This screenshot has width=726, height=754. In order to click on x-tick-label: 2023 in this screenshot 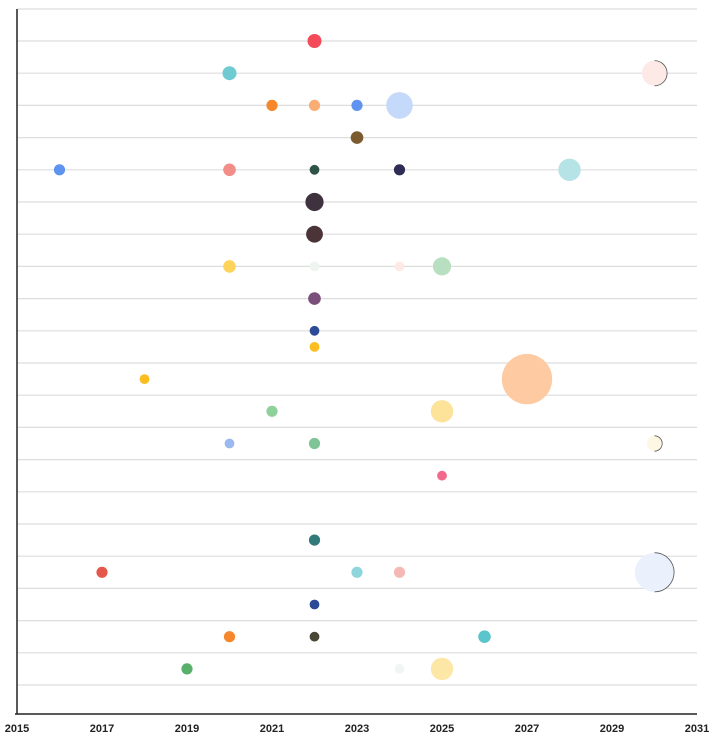, I will do `click(357, 729)`.